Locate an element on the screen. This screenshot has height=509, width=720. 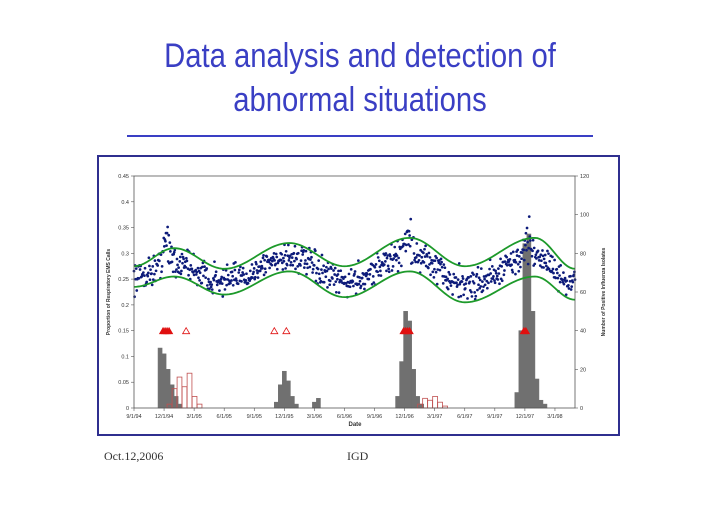
left-tick-label: 0.1 is located at coordinates (125, 357).